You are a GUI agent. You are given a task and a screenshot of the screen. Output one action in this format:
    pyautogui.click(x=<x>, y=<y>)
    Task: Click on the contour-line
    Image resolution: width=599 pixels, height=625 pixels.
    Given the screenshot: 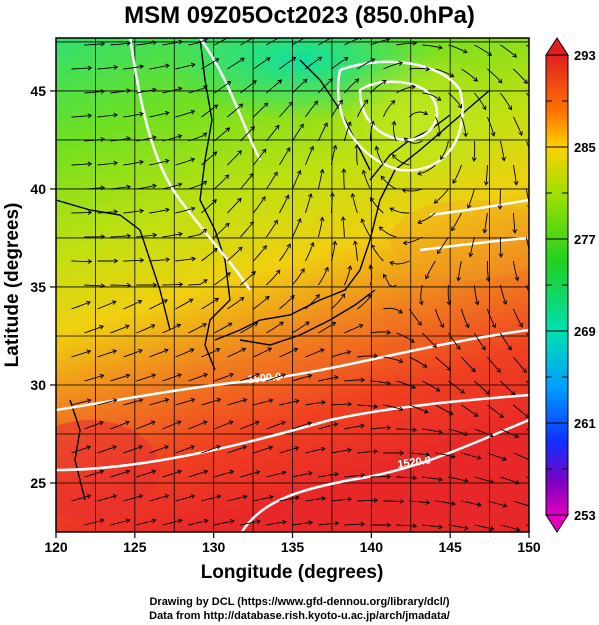 What is the action you would take?
    pyautogui.click(x=479, y=207)
    